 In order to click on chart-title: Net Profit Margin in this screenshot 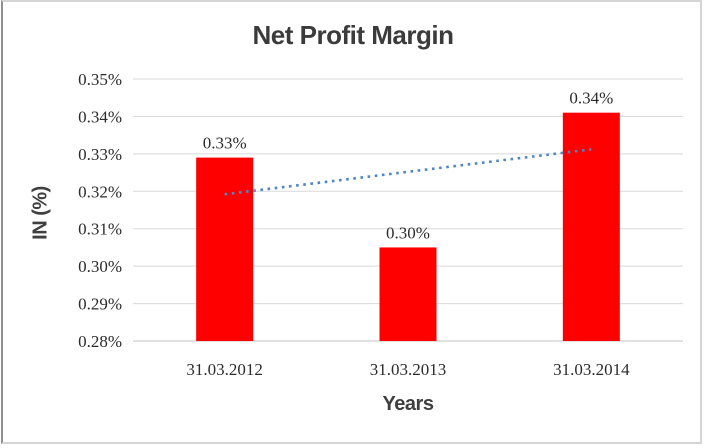, I will do `click(353, 35)`.